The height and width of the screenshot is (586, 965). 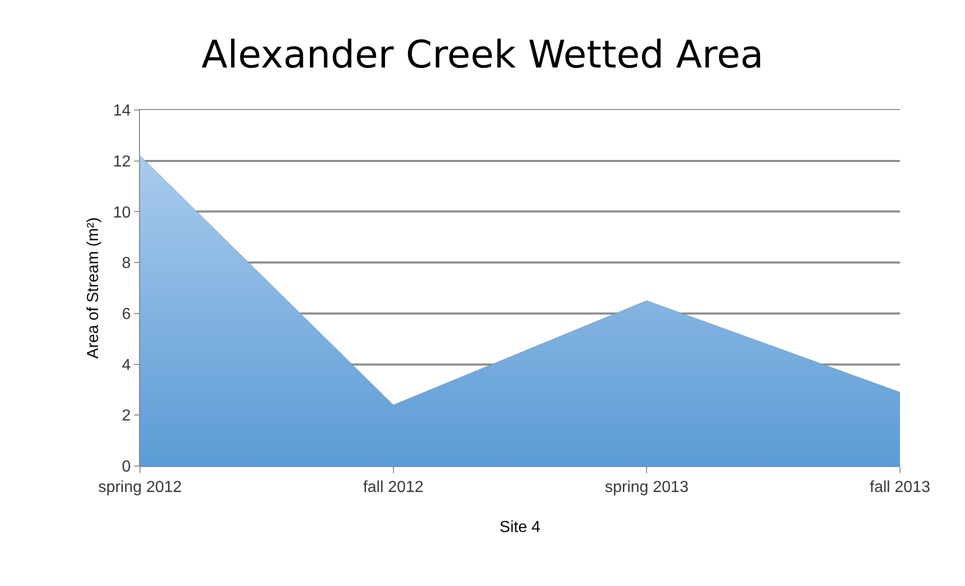 I want to click on y-tick-label: 12, so click(x=122, y=161).